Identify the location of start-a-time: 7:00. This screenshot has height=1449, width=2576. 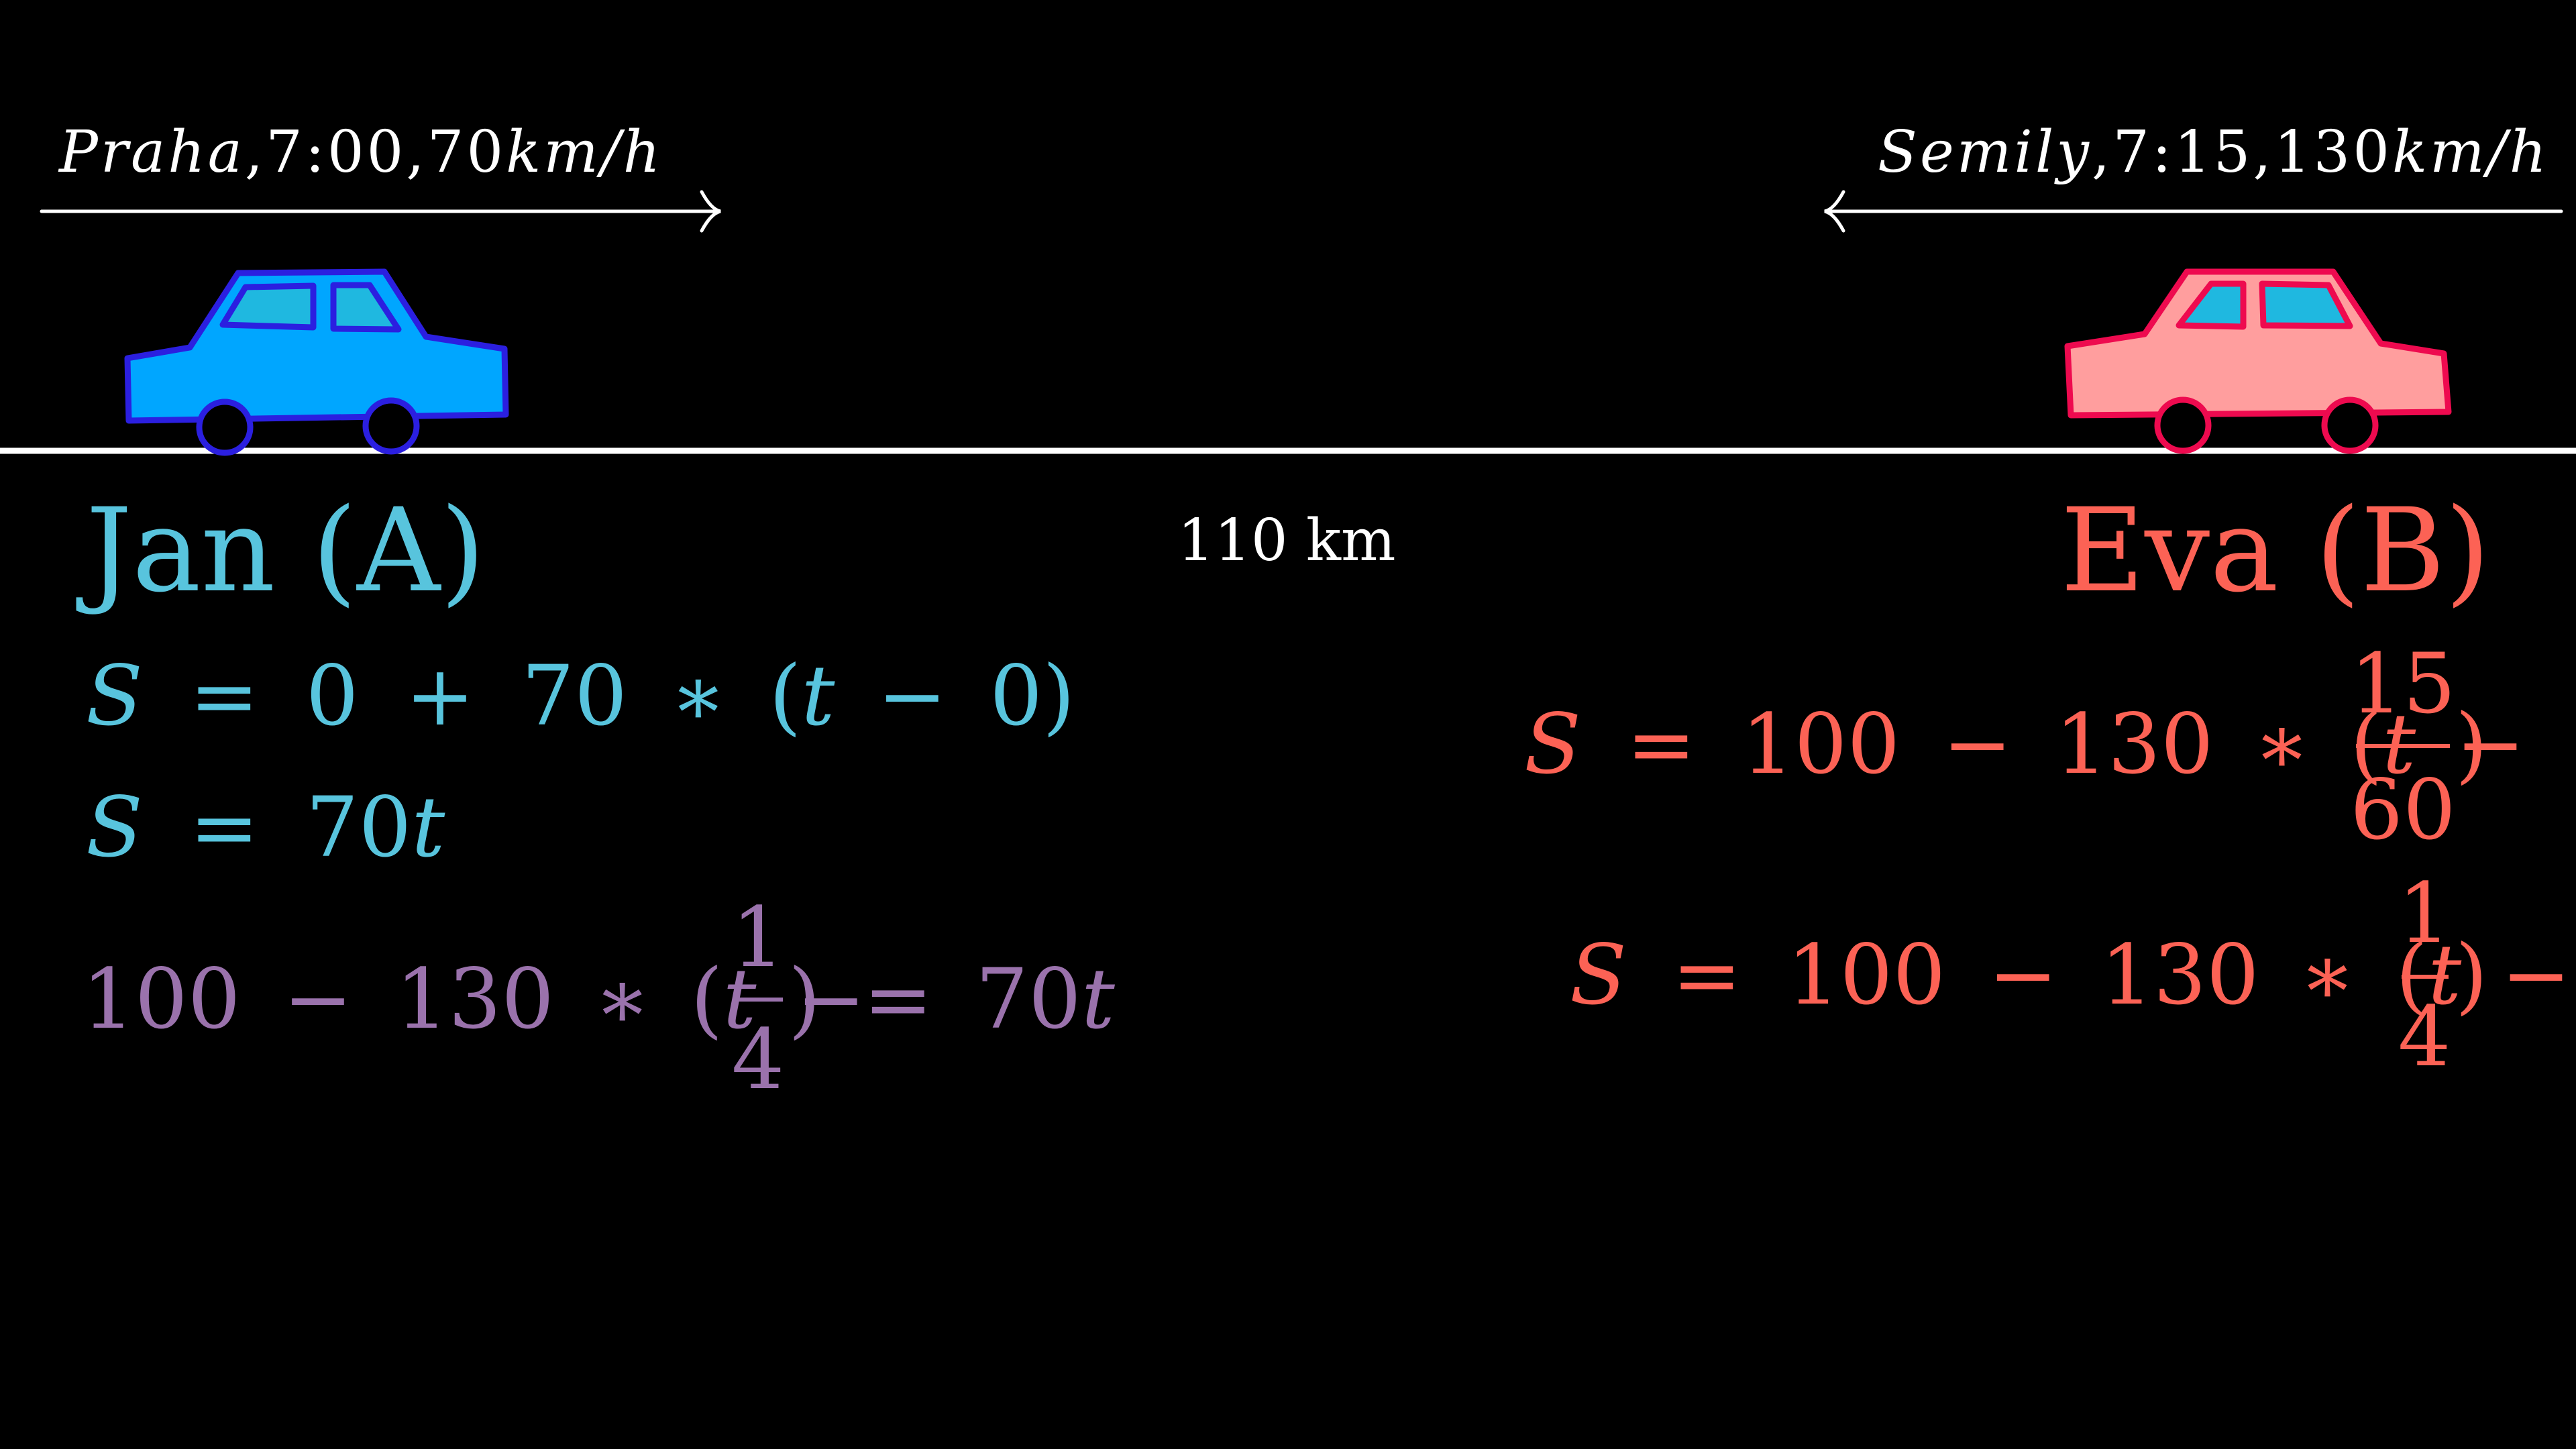
(336, 152).